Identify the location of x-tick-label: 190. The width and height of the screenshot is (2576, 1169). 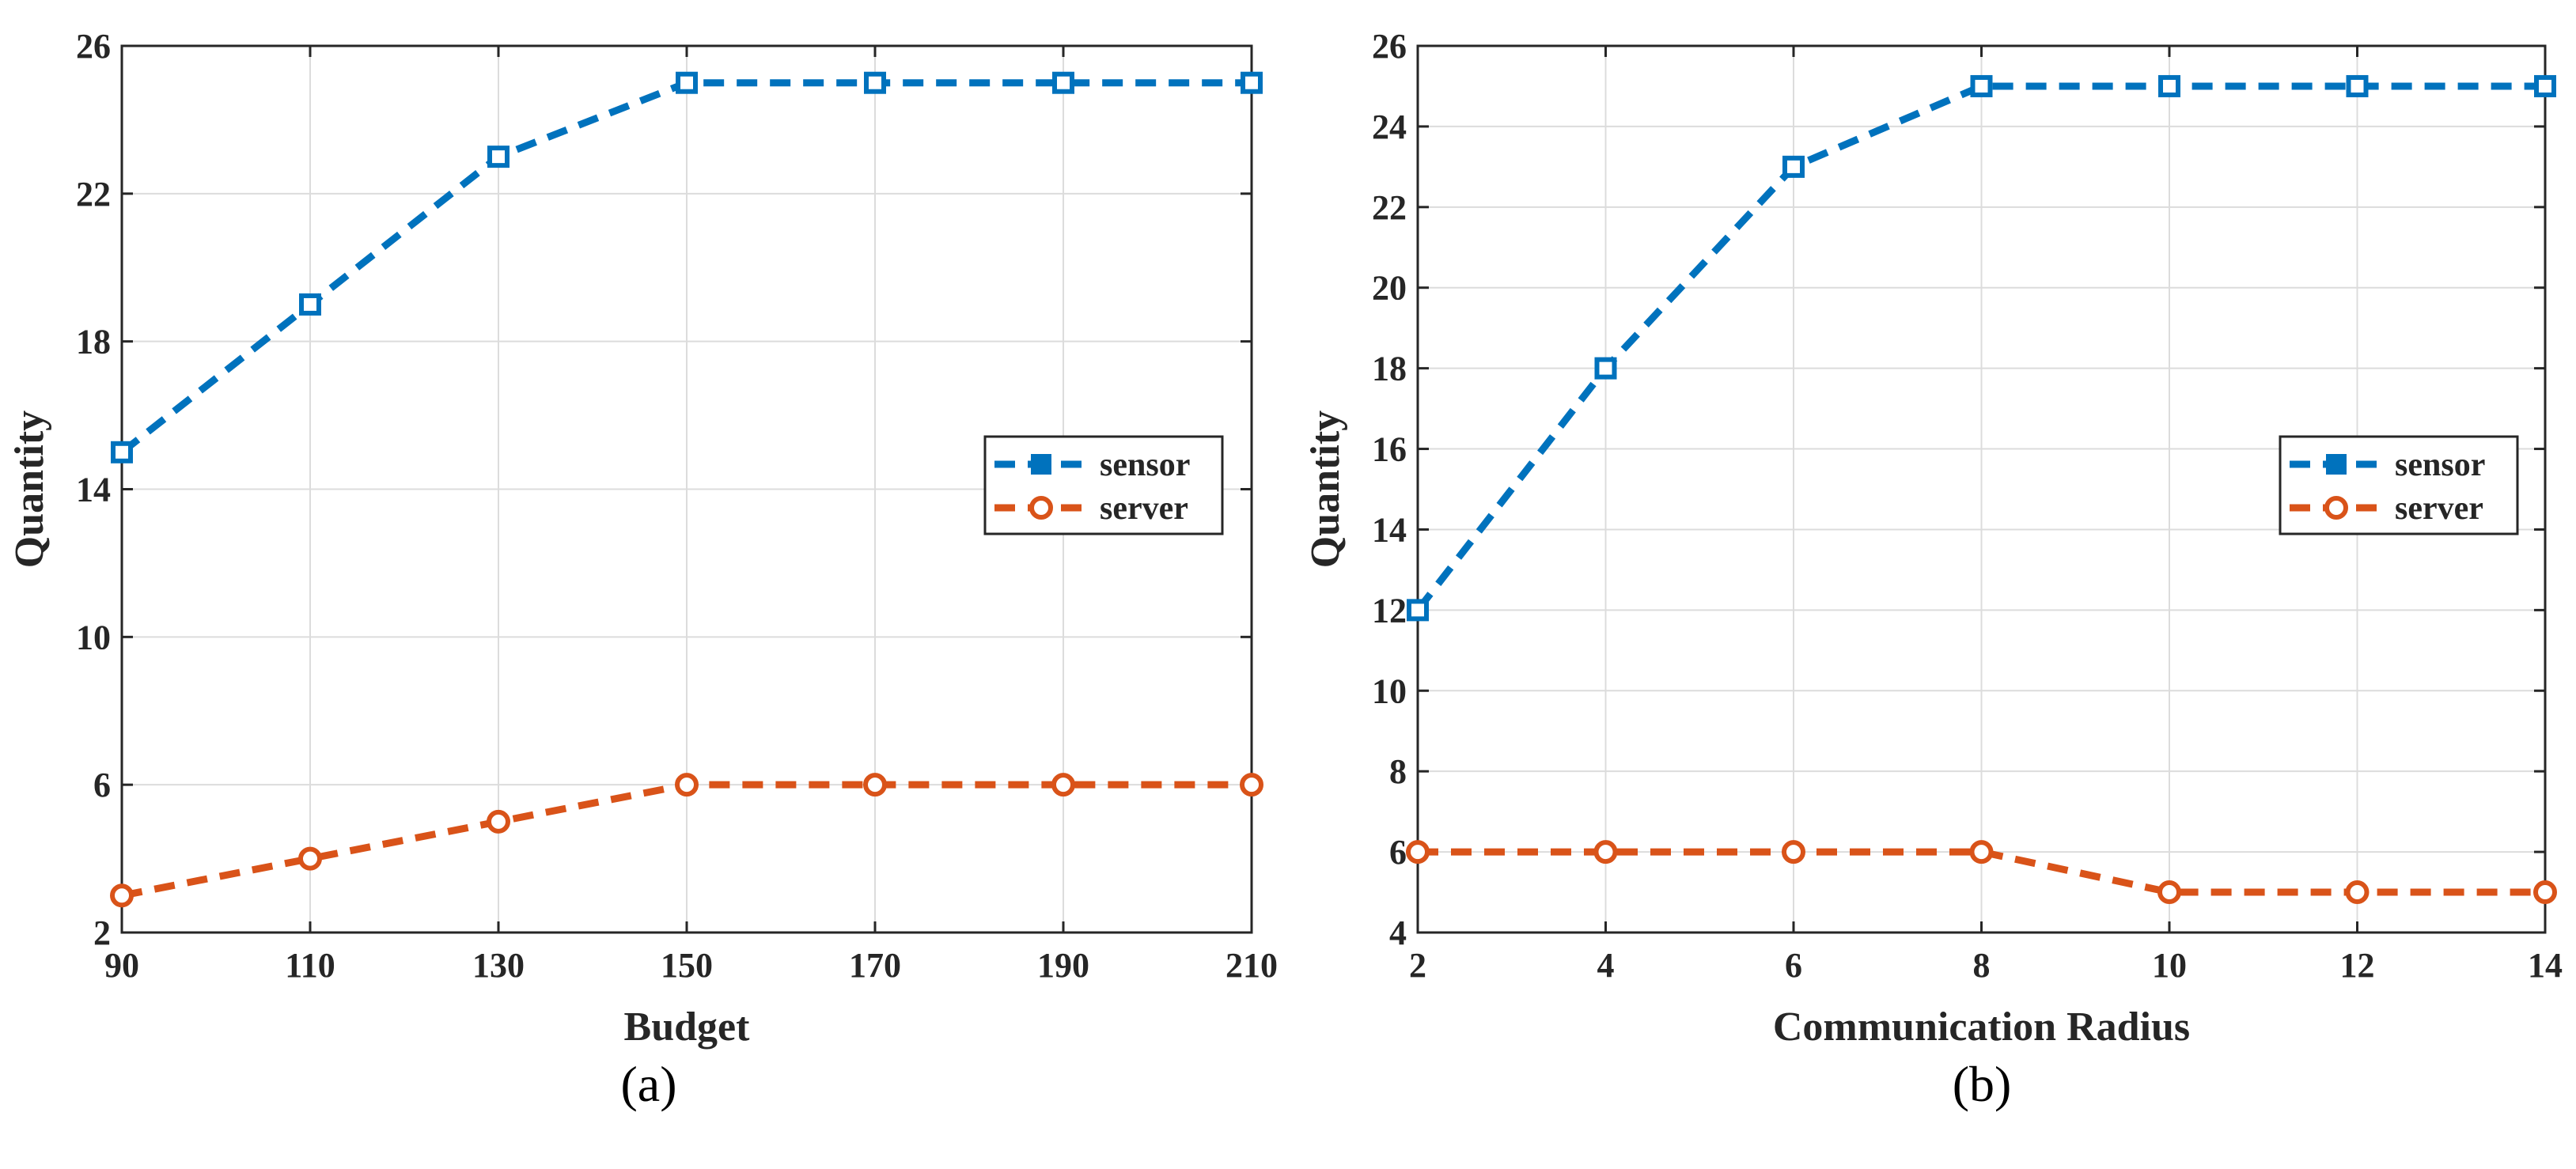
(1063, 965).